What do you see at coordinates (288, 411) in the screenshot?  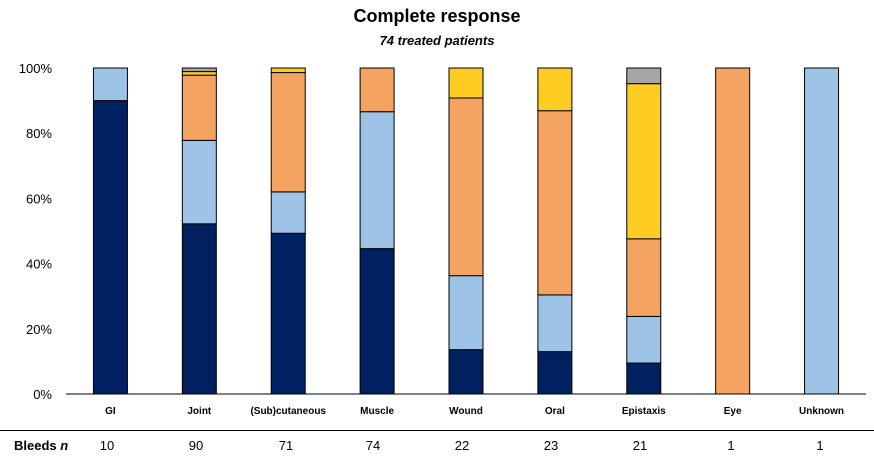 I see `x-tick-label: (Sub)cutaneous` at bounding box center [288, 411].